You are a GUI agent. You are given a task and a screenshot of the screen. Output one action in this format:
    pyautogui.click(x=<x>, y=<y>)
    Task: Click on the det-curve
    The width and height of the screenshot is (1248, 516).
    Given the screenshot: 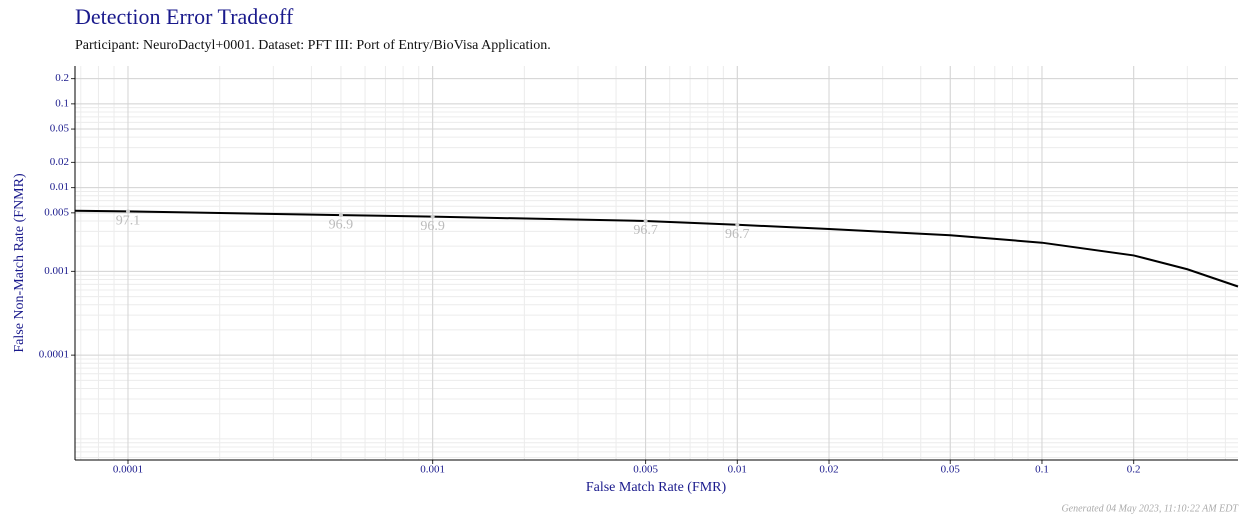 What is the action you would take?
    pyautogui.click(x=656, y=248)
    